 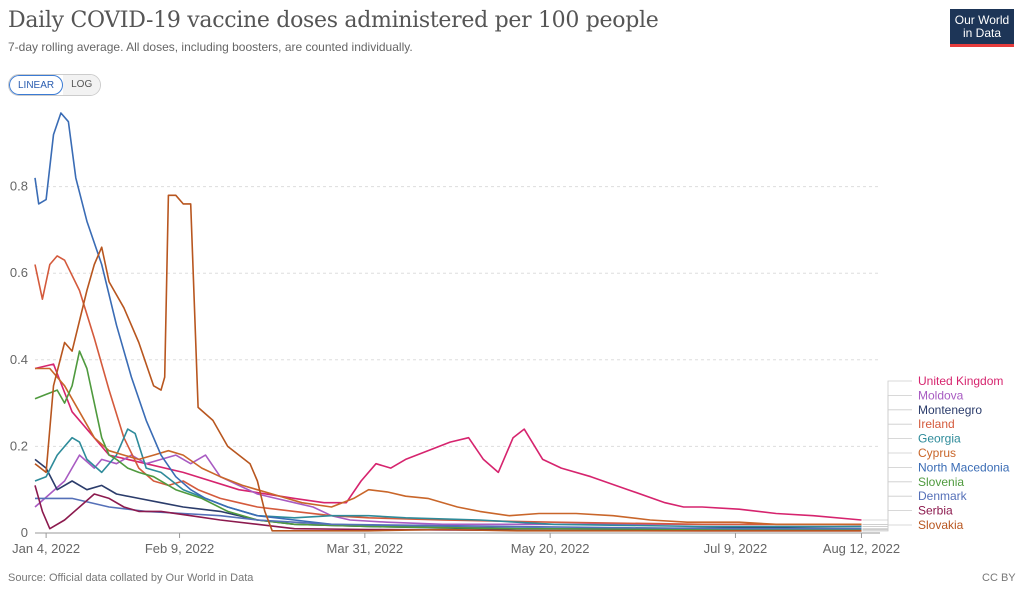 I want to click on x-tick-label: Jul 9, 2022, so click(x=736, y=548).